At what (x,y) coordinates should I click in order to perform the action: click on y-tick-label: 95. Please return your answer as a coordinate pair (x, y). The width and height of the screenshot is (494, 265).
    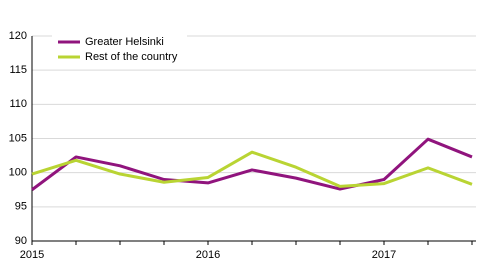
    Looking at the image, I should click on (21, 207).